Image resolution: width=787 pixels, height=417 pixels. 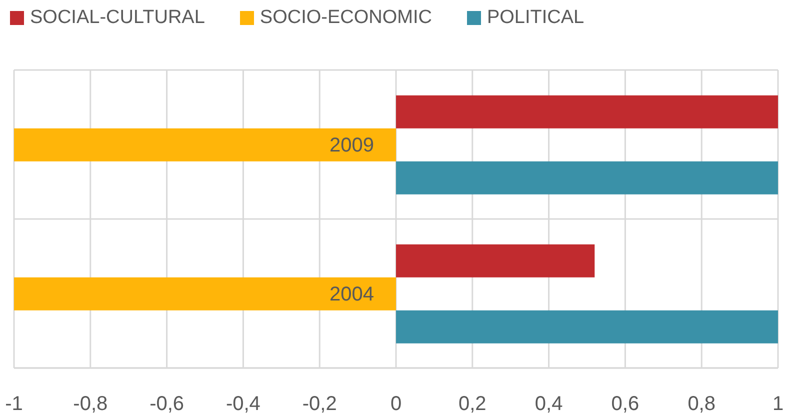 I want to click on x-tick-label: 0,6, so click(x=625, y=404).